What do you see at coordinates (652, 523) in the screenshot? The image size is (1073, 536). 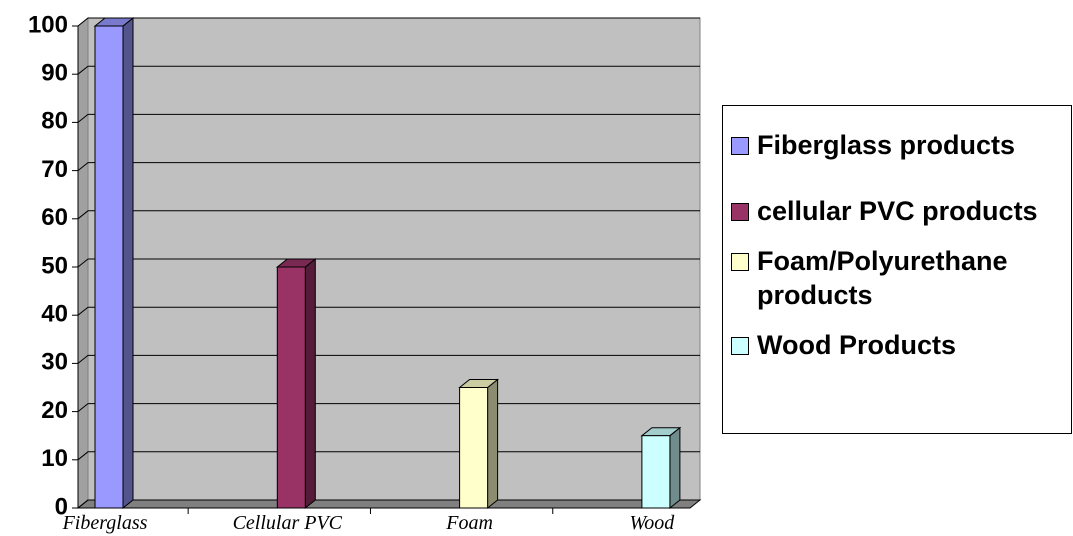 I see `x-tick-label: Wood` at bounding box center [652, 523].